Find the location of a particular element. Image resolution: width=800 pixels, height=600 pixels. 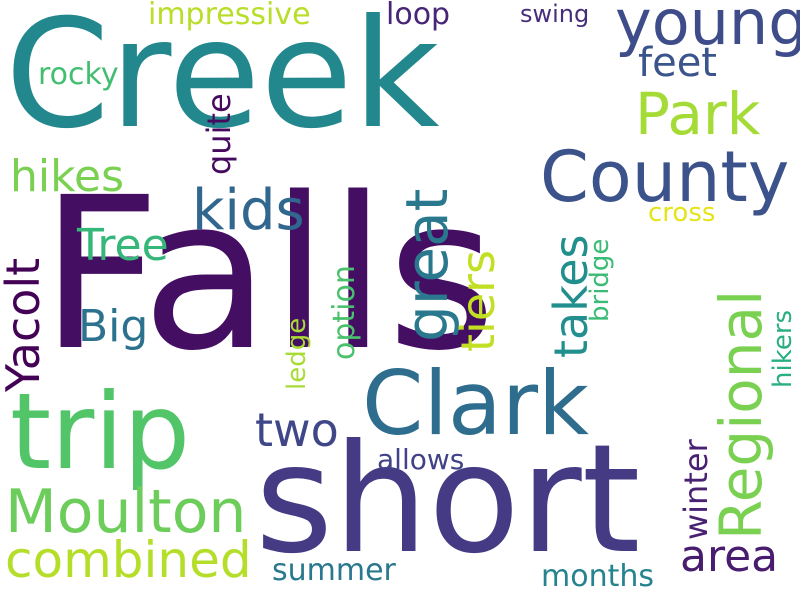

word-loop: loop is located at coordinates (418, 16).